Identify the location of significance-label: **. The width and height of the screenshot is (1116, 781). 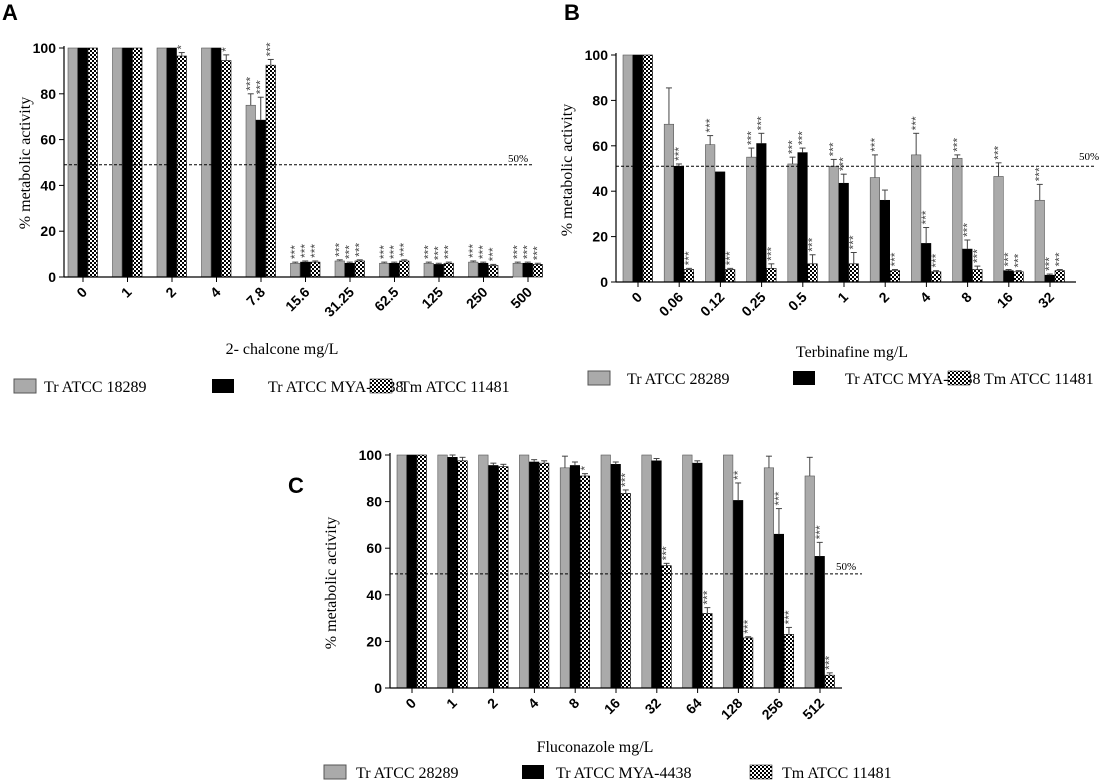
(738, 475).